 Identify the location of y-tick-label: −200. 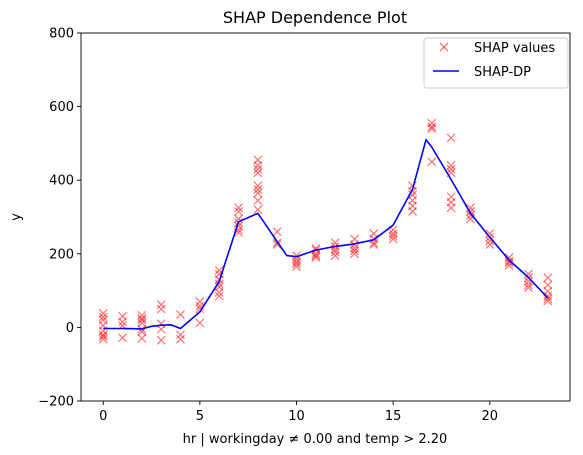
(56, 402).